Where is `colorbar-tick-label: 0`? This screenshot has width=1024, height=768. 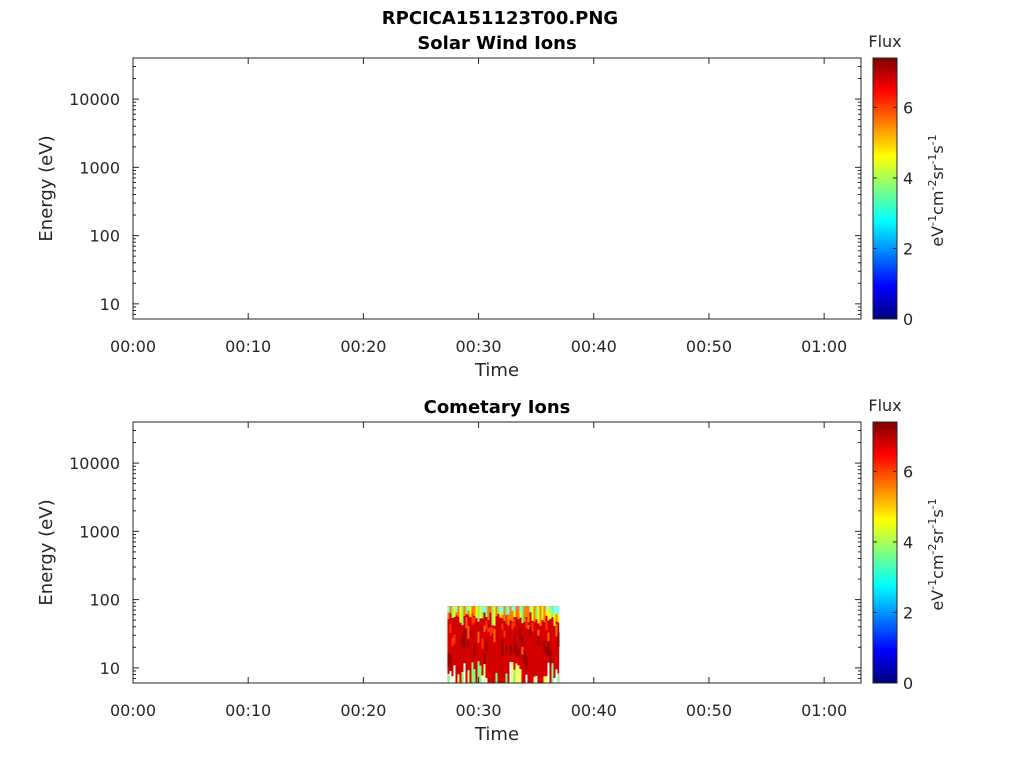 colorbar-tick-label: 0 is located at coordinates (908, 683).